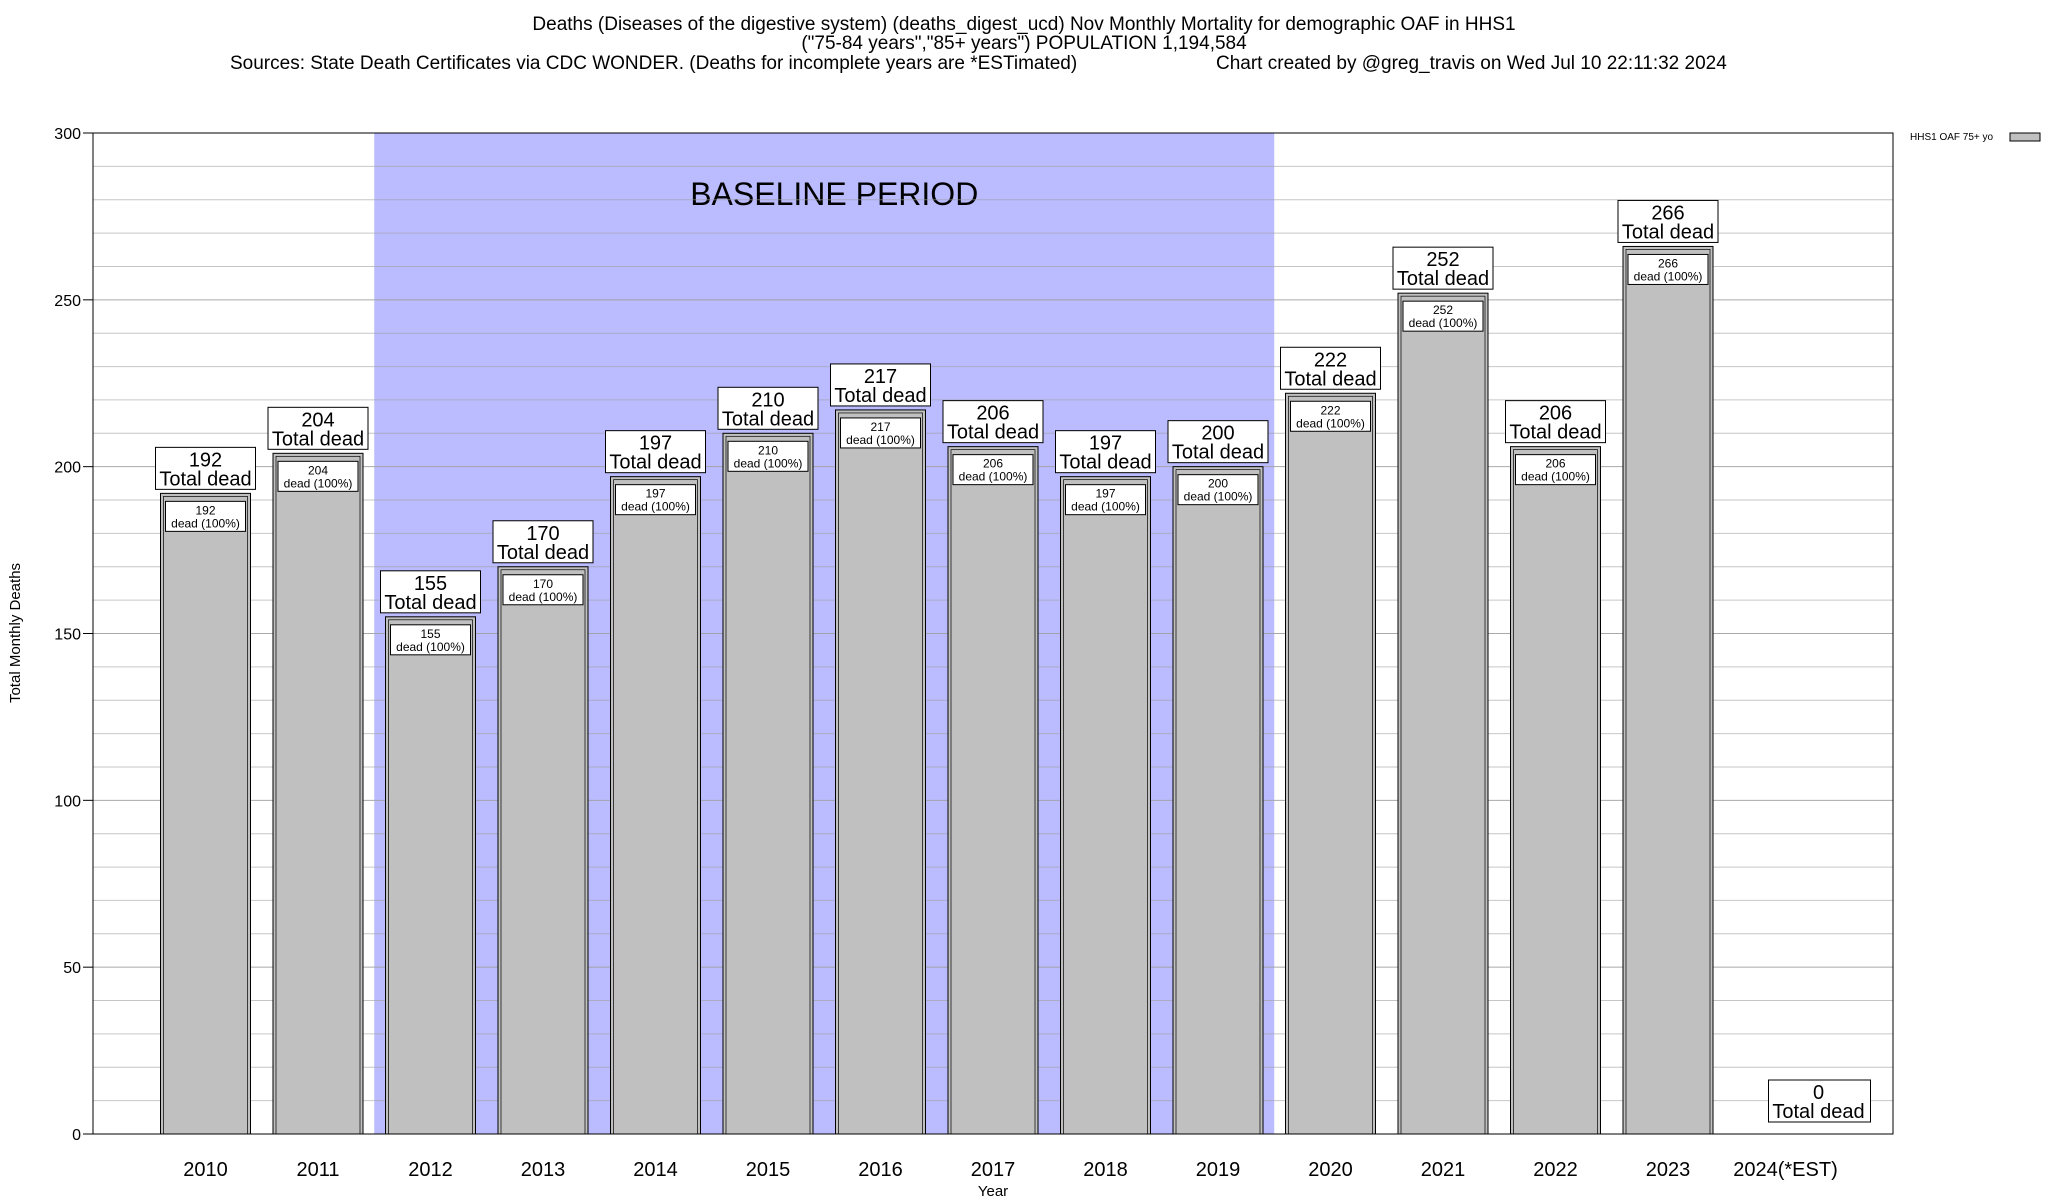 The width and height of the screenshot is (2048, 1200). What do you see at coordinates (543, 1170) in the screenshot?
I see `x-tick-label: 2013` at bounding box center [543, 1170].